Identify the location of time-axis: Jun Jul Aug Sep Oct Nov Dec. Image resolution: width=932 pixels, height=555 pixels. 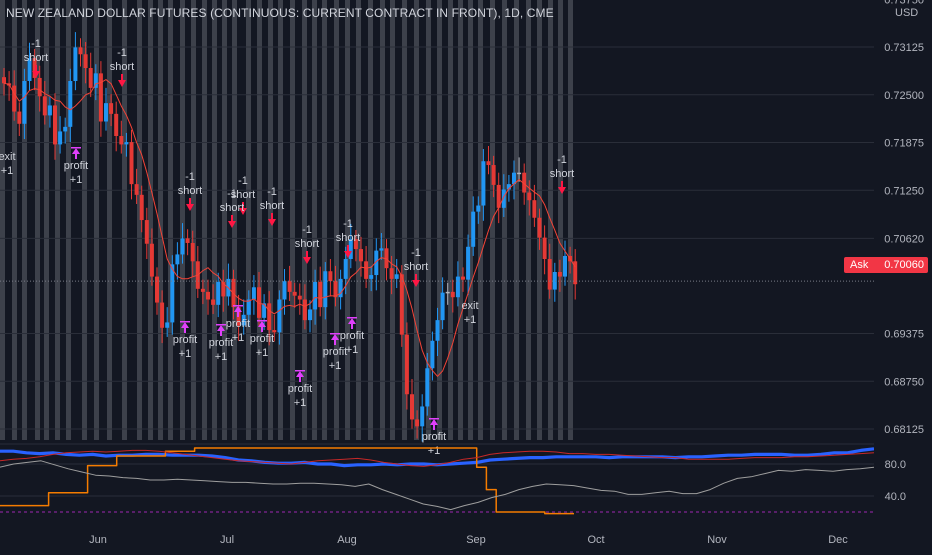
(466, 539).